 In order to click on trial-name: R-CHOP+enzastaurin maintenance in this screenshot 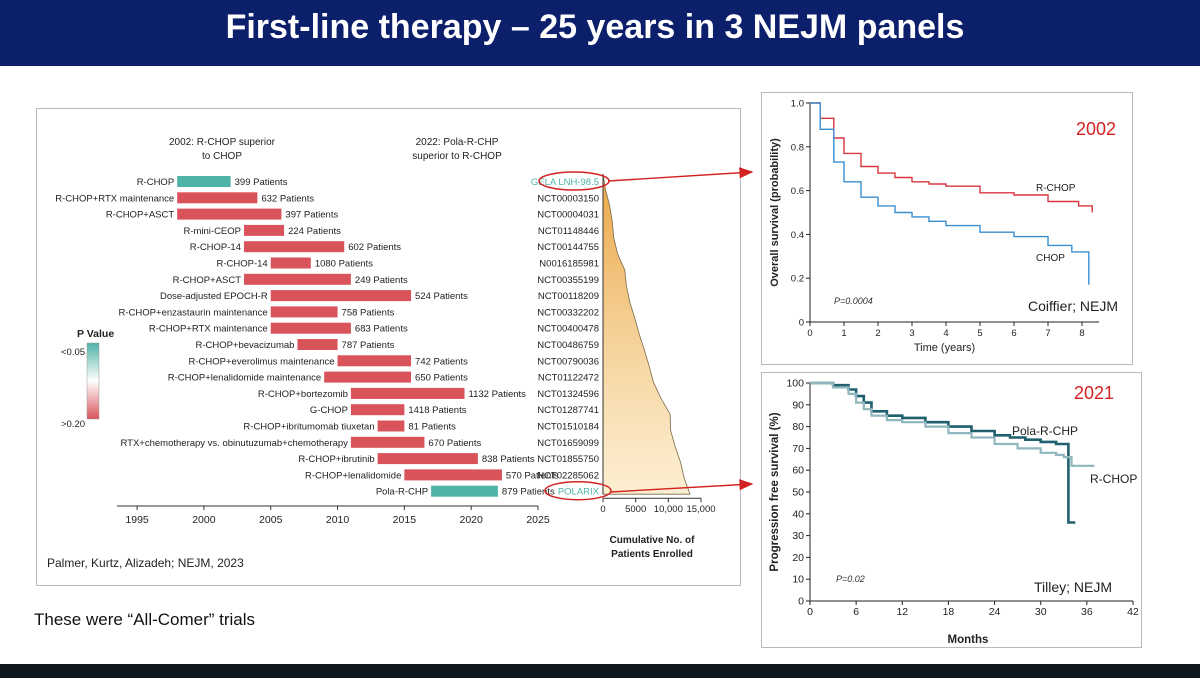, I will do `click(193, 312)`.